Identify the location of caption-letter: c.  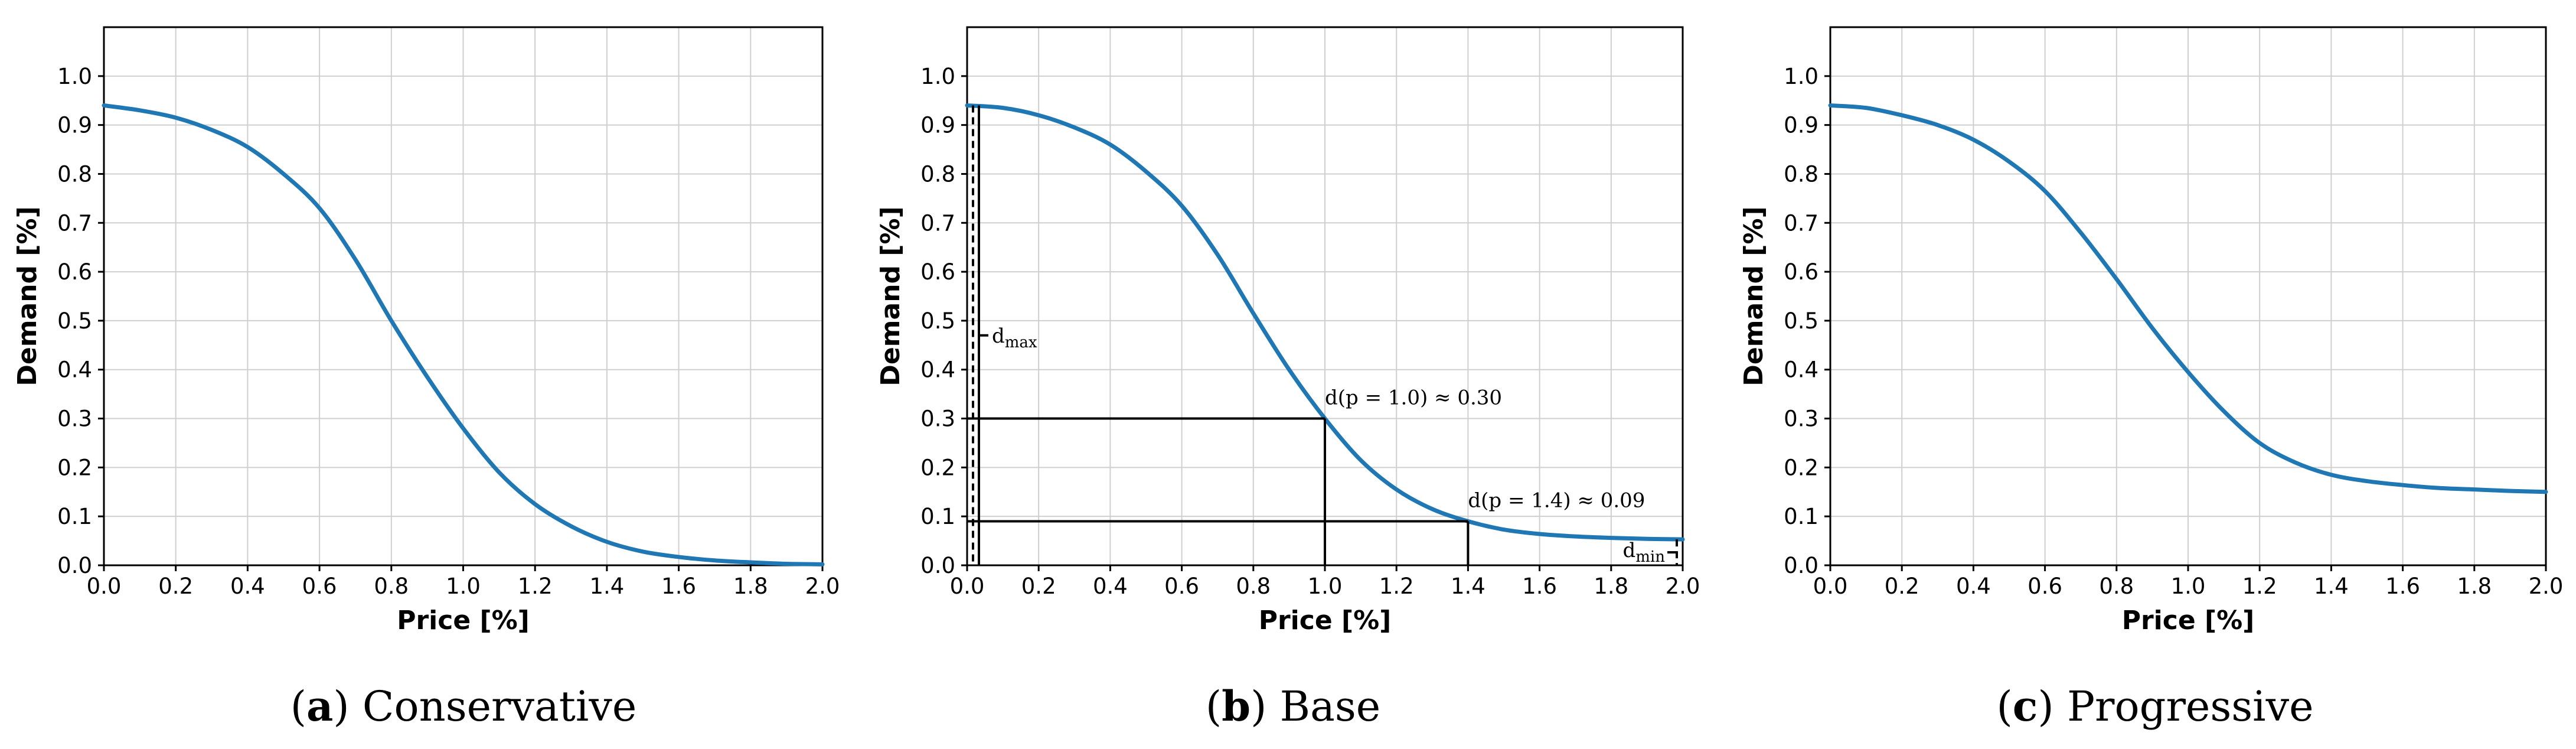
(2025, 706).